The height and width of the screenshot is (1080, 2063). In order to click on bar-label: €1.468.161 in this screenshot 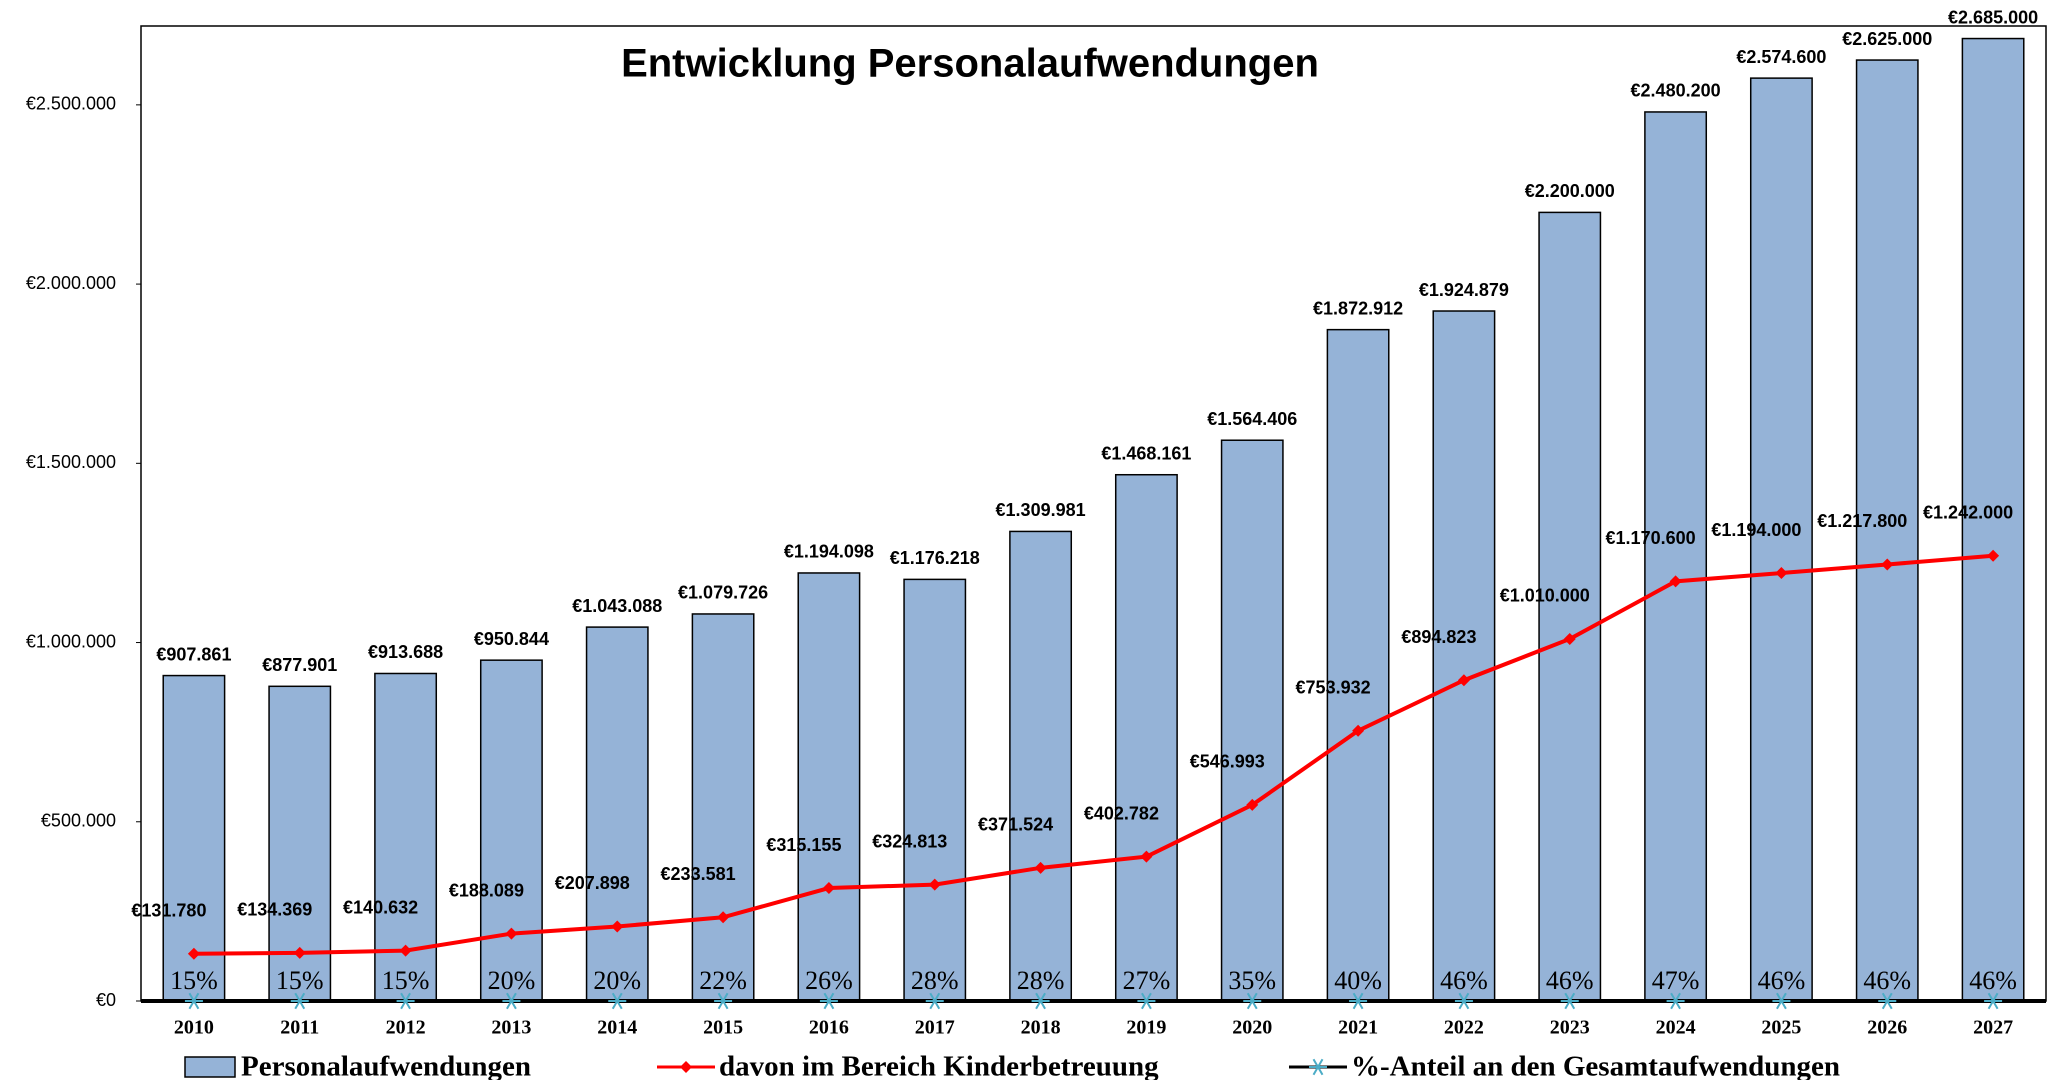, I will do `click(1146, 453)`.